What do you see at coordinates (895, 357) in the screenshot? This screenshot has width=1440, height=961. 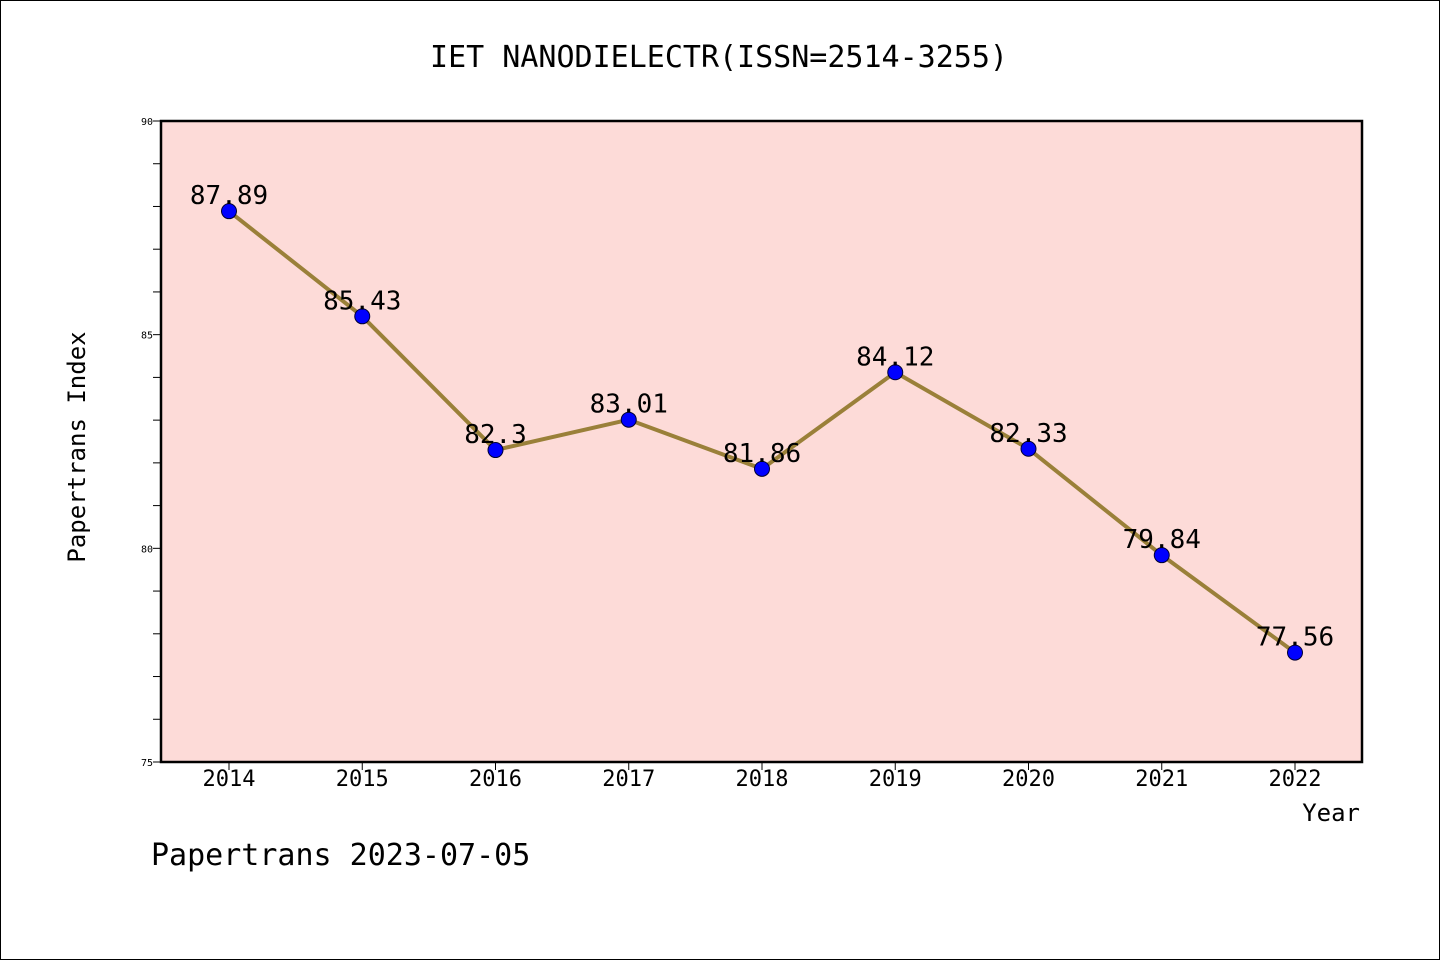 I see `data-label: 84.12` at bounding box center [895, 357].